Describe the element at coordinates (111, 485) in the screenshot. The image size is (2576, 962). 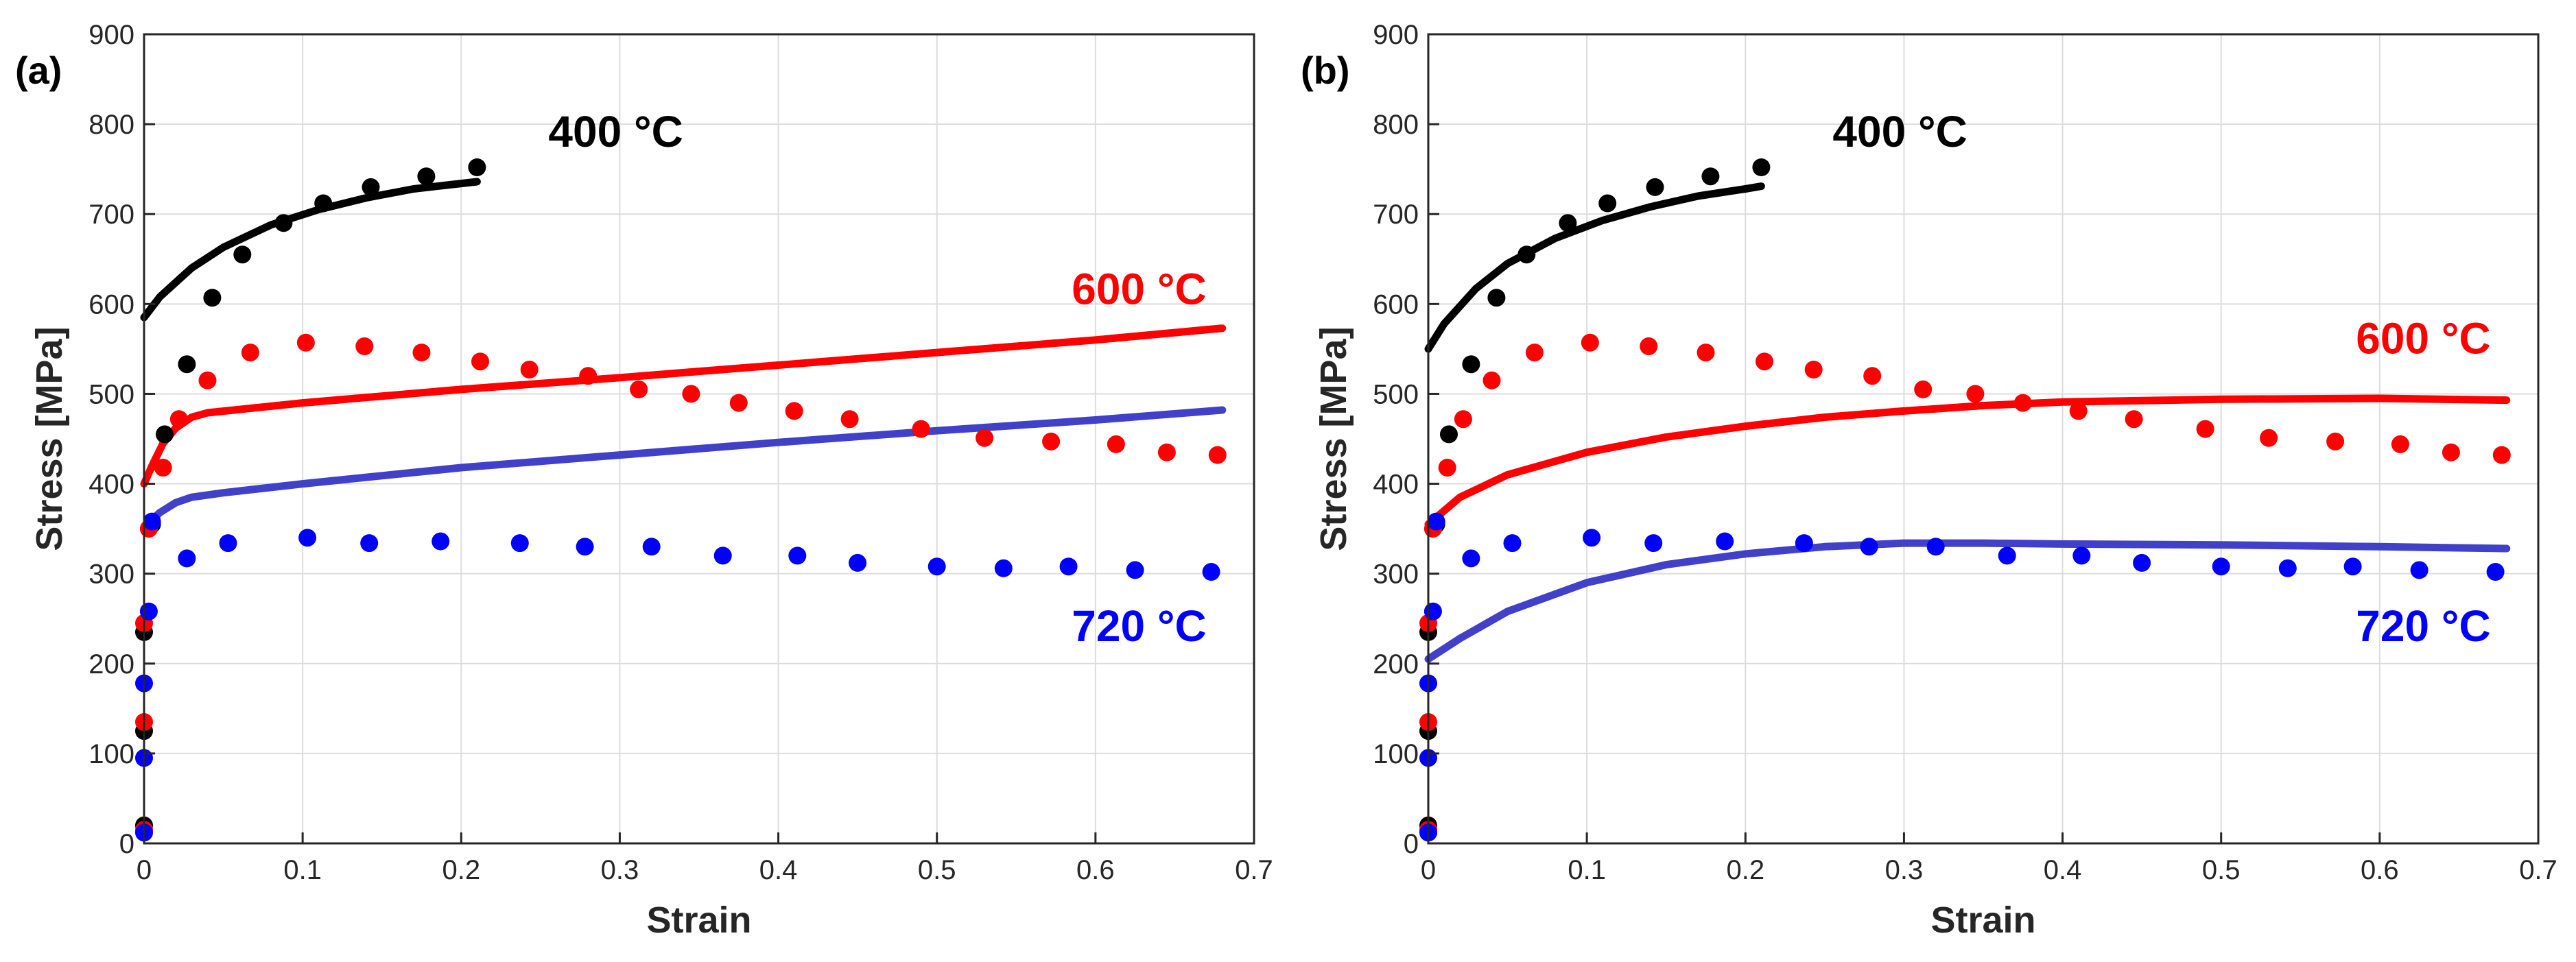
I see `y-tick-label: 400` at that location.